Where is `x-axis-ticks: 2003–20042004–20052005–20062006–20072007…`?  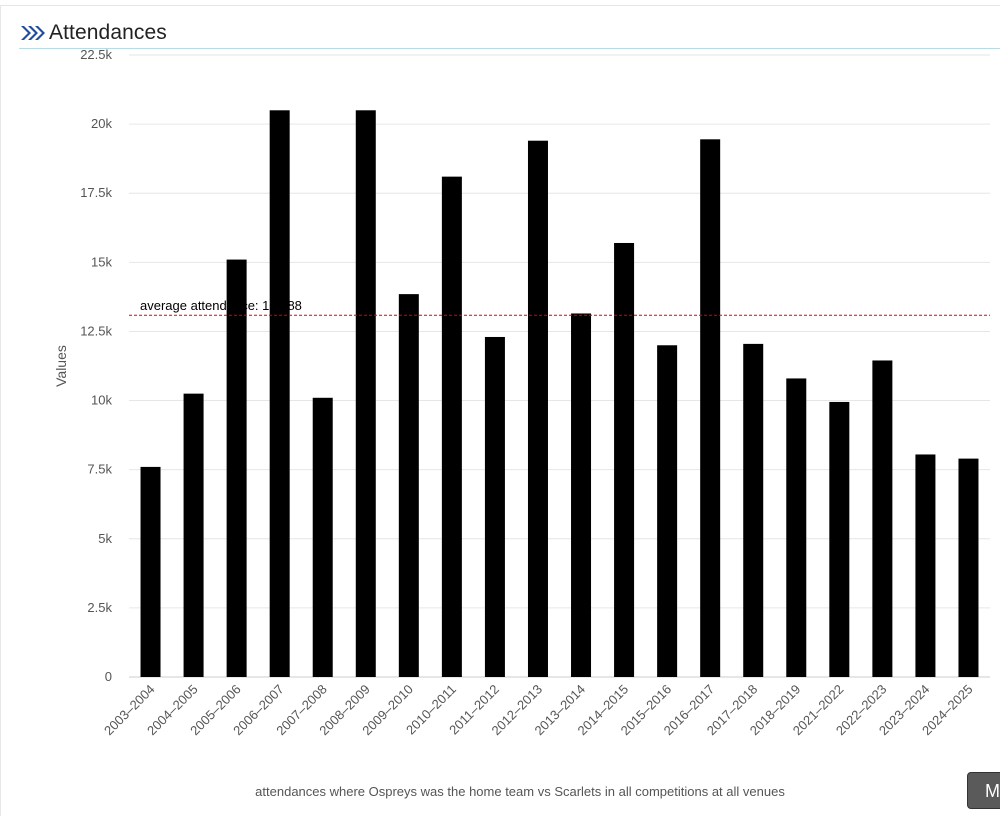 x-axis-ticks: 2003–20042004–20052005–20062006–20072007… is located at coordinates (538, 710).